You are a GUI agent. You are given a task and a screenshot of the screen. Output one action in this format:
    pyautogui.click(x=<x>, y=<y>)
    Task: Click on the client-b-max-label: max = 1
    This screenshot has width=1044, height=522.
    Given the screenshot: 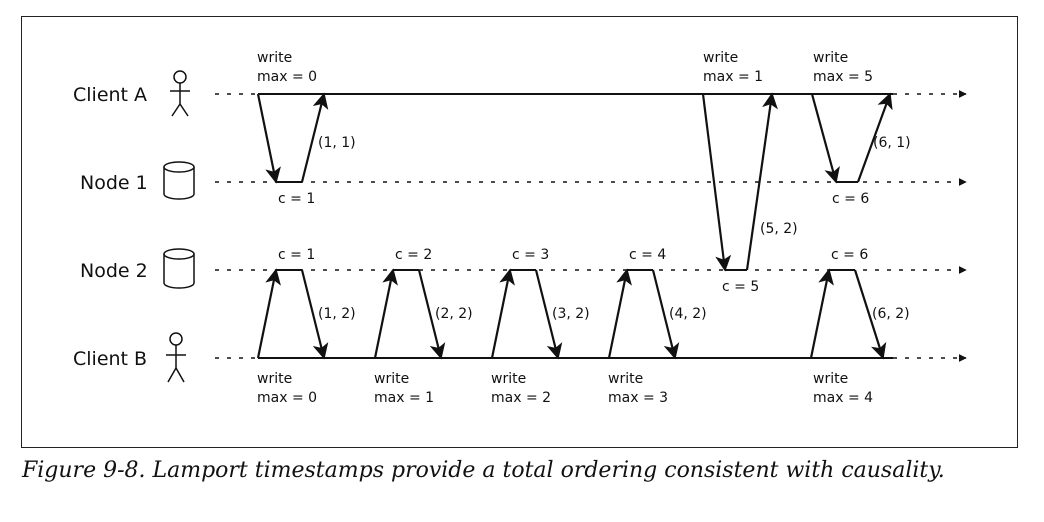 What is the action you would take?
    pyautogui.click(x=404, y=398)
    